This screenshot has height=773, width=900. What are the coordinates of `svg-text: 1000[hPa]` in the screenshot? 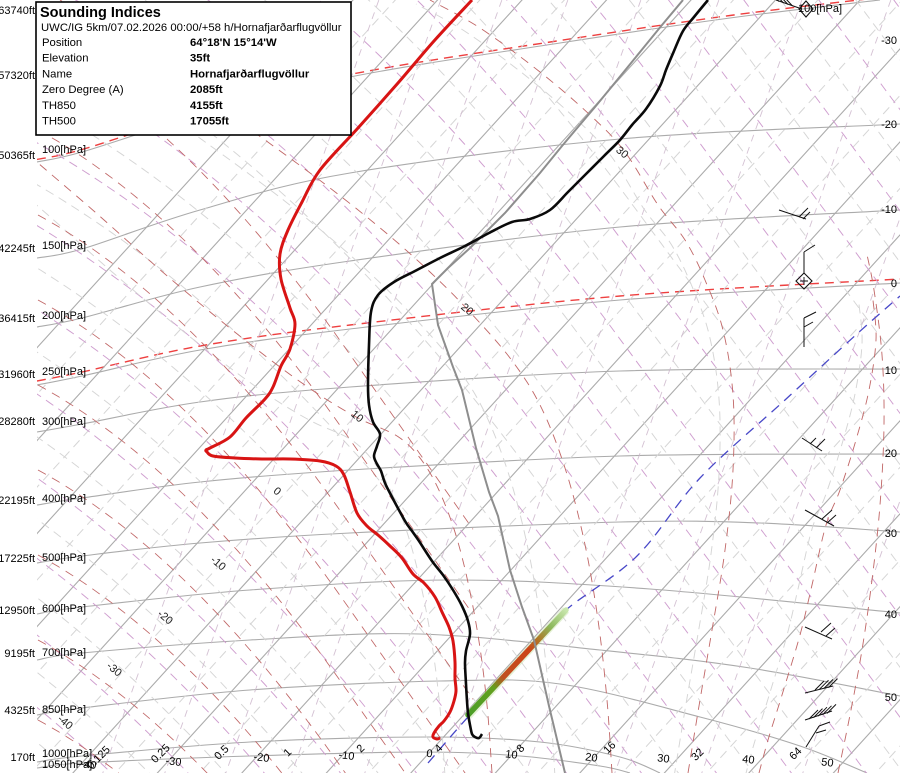 It's located at (67, 754).